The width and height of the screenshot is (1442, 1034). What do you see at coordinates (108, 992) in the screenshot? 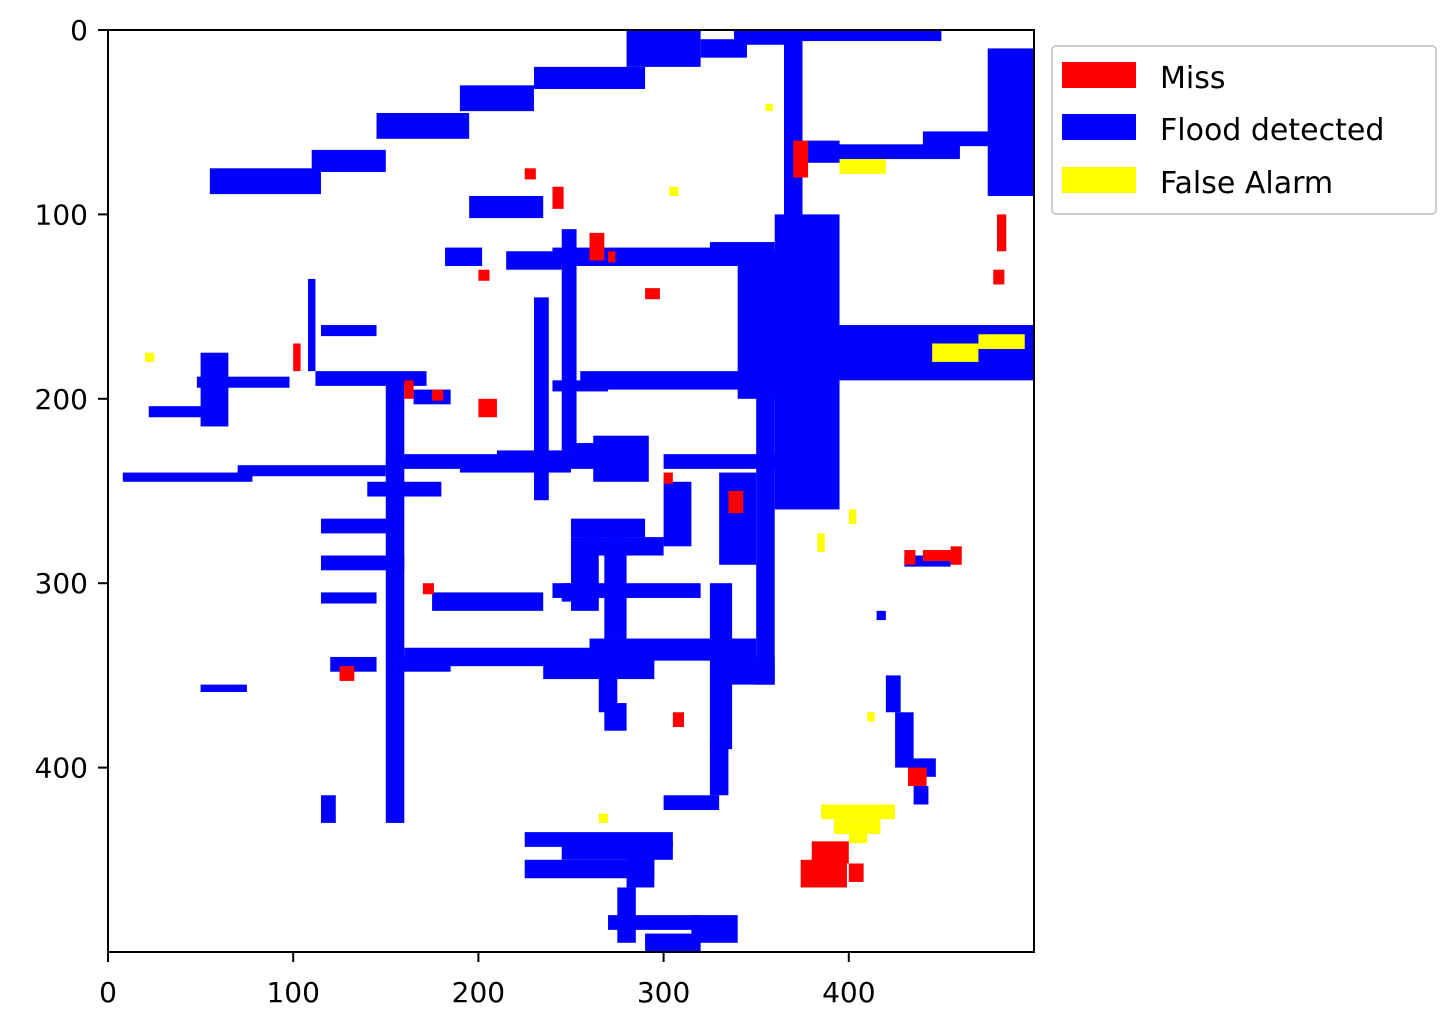
I see `x-tick-label: 0` at bounding box center [108, 992].